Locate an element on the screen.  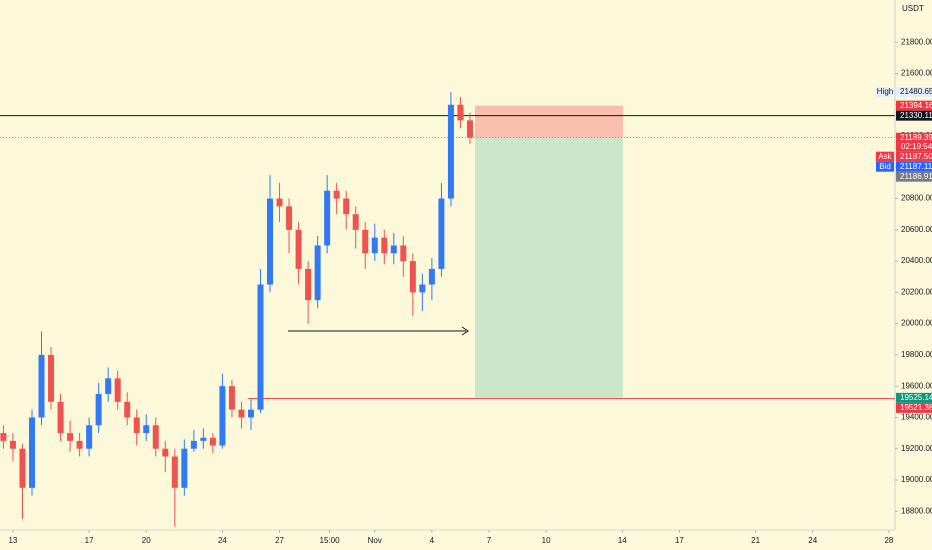
y-tick-label: 19800.00 is located at coordinates (916, 354).